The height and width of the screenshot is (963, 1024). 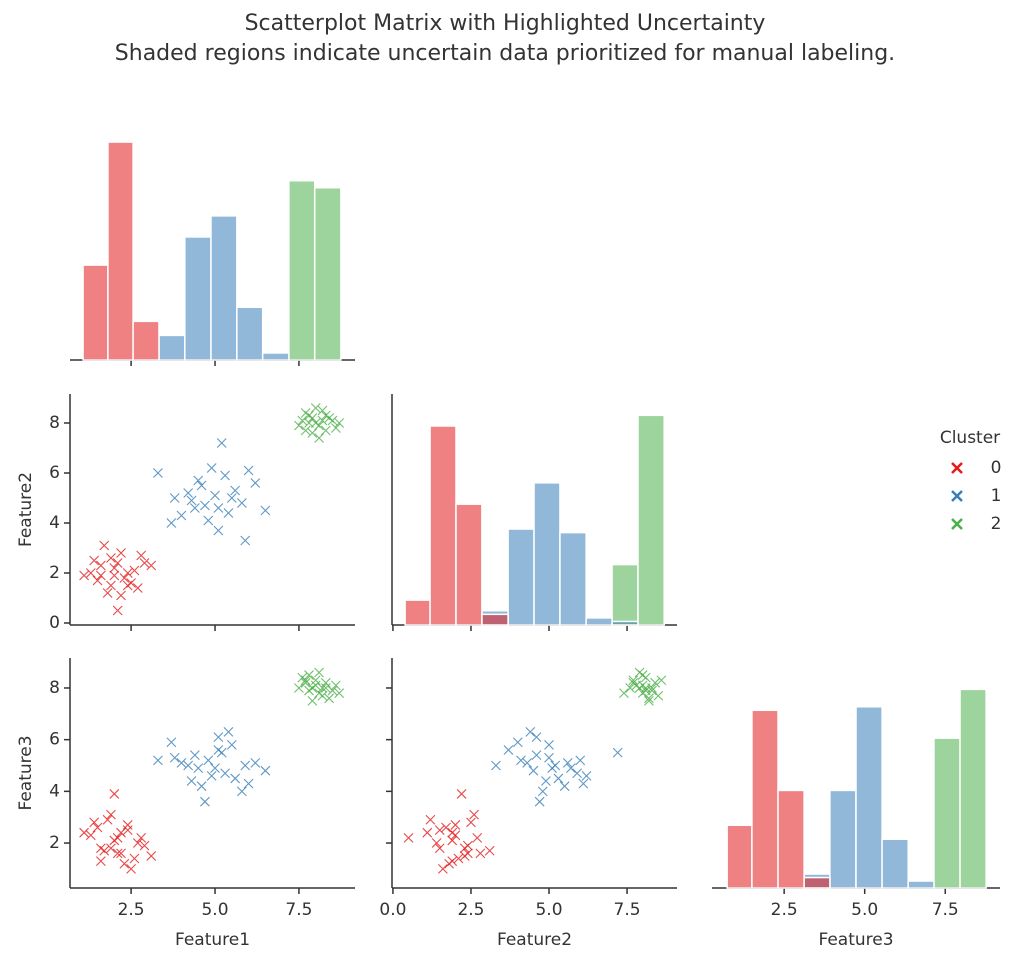 I want to click on x-axis-label: Feature3, so click(x=855, y=940).